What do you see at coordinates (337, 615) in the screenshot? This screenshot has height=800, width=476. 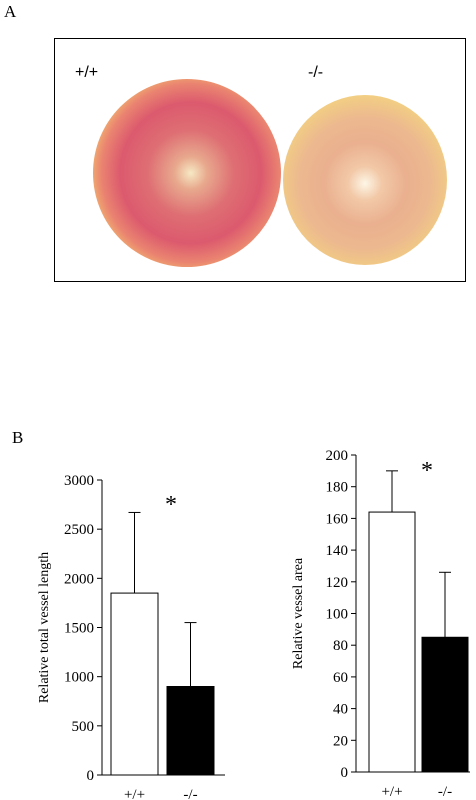 I see `area-y-tick-label: 100` at bounding box center [337, 615].